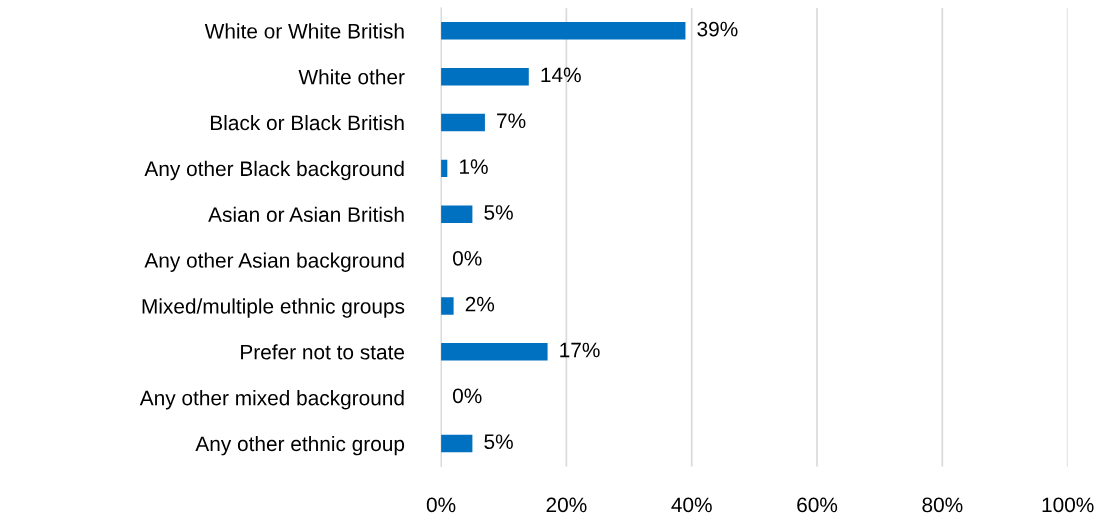 Image resolution: width=1111 pixels, height=527 pixels. Describe the element at coordinates (274, 262) in the screenshot. I see `y-tick-label: Any other Asian background` at that location.